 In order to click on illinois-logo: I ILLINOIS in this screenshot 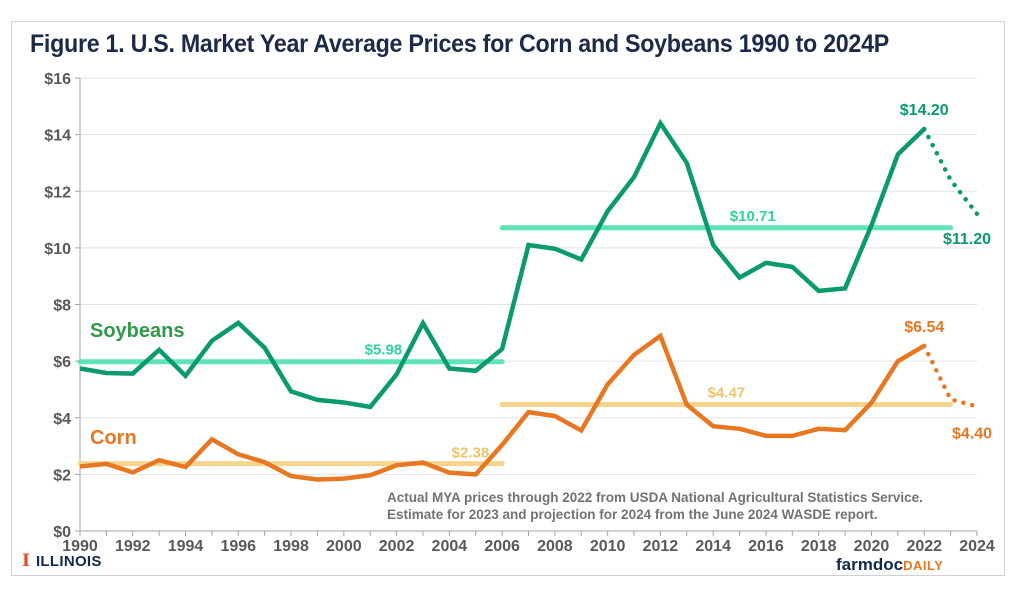, I will do `click(62, 561)`.